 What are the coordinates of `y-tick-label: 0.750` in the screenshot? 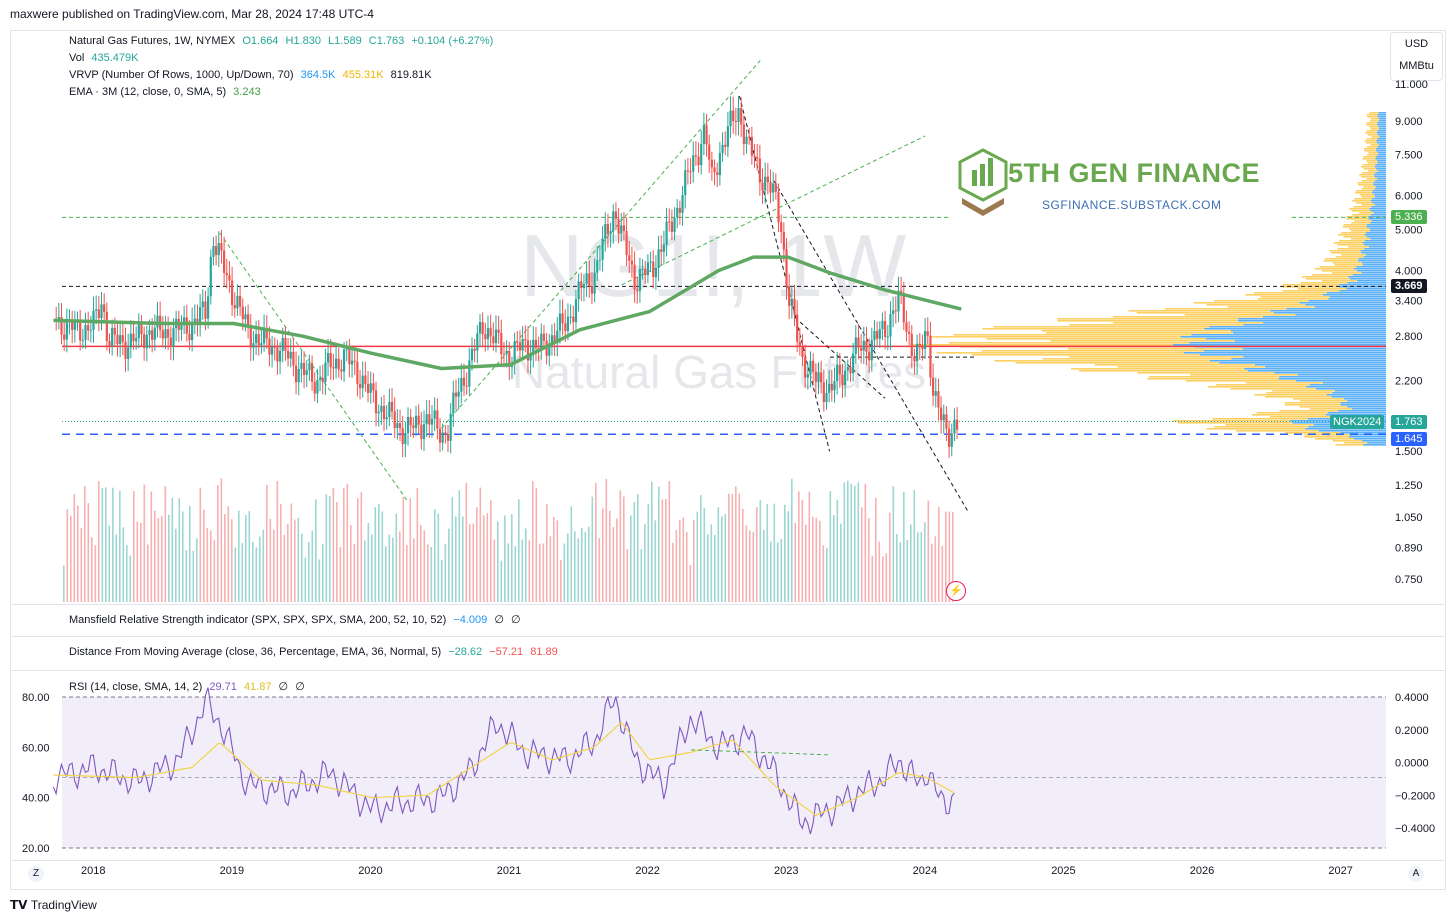 It's located at (1409, 580).